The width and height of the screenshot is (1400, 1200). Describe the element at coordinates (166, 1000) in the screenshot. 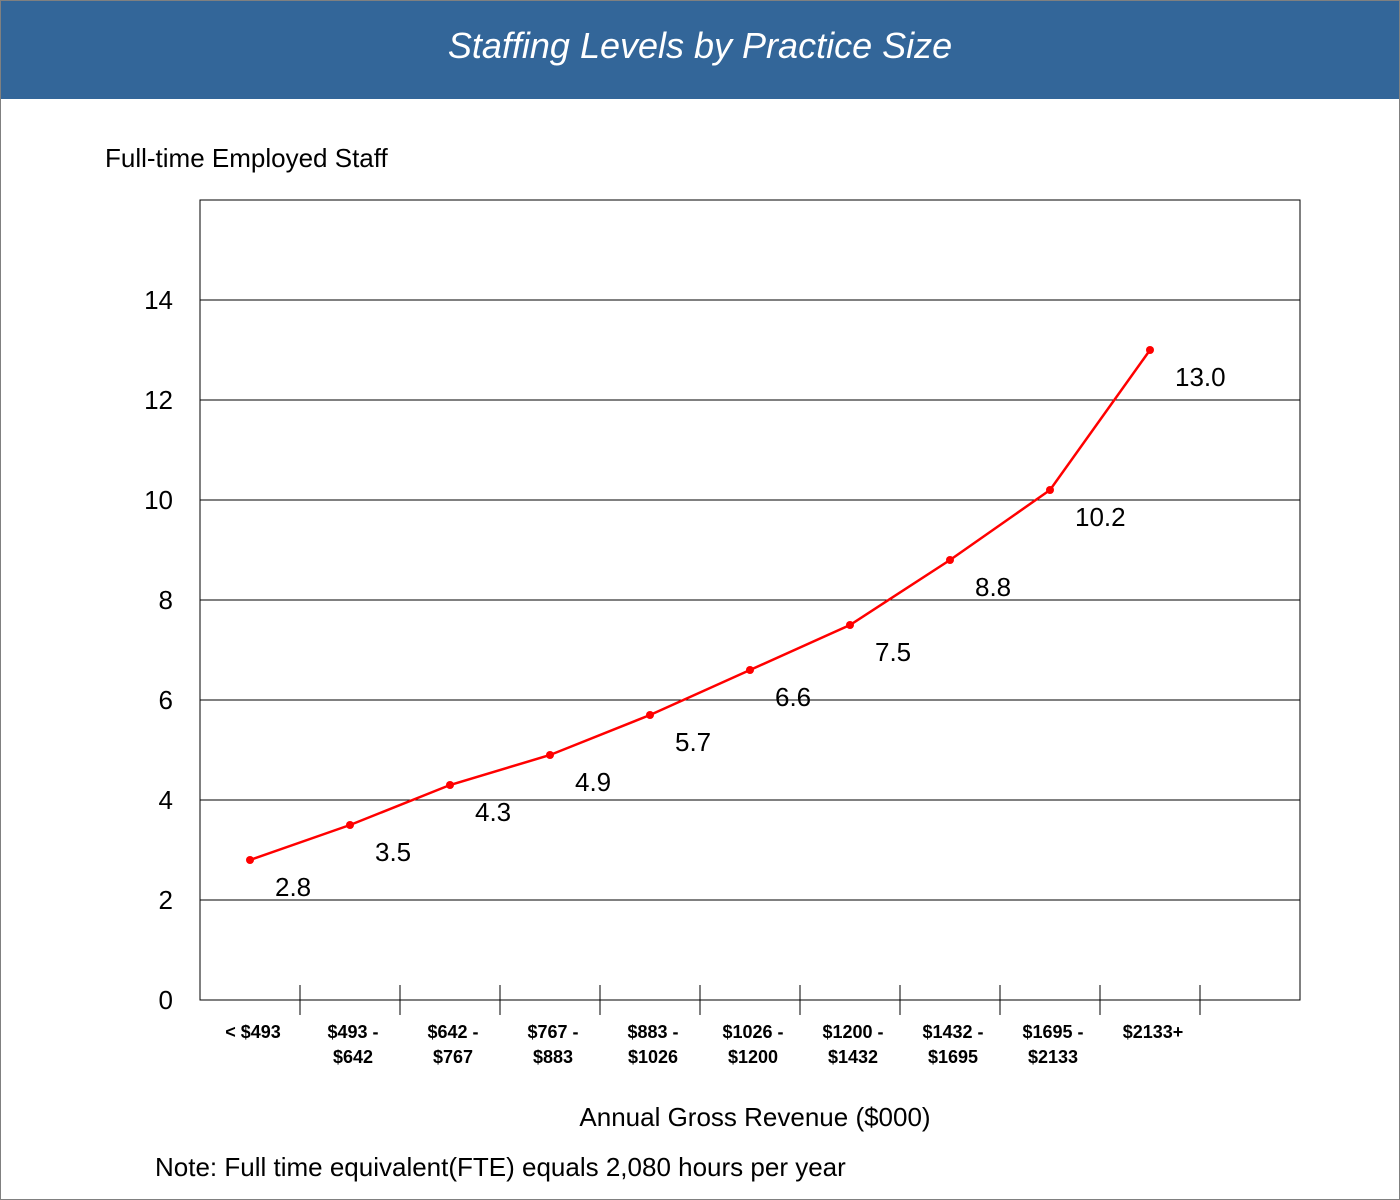

I see `y-tick-label: 0` at that location.